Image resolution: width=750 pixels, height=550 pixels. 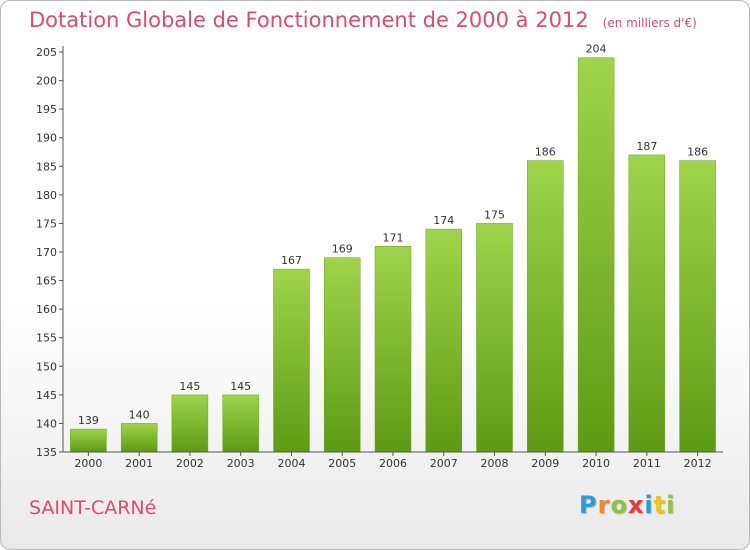 What do you see at coordinates (604, 505) in the screenshot?
I see `brand-letter: r` at bounding box center [604, 505].